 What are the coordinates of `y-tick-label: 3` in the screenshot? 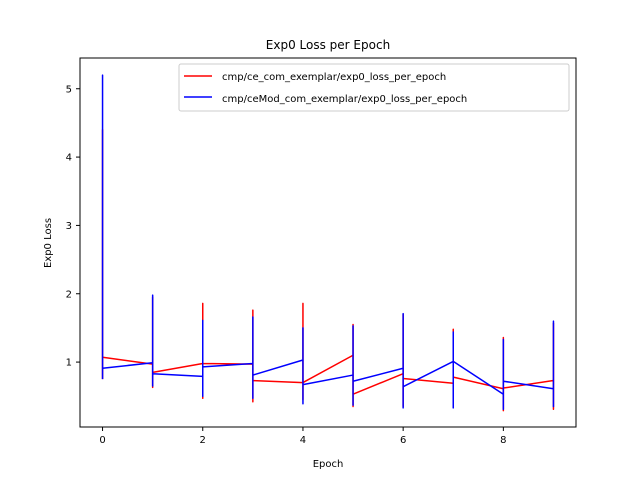 It's located at (69, 226).